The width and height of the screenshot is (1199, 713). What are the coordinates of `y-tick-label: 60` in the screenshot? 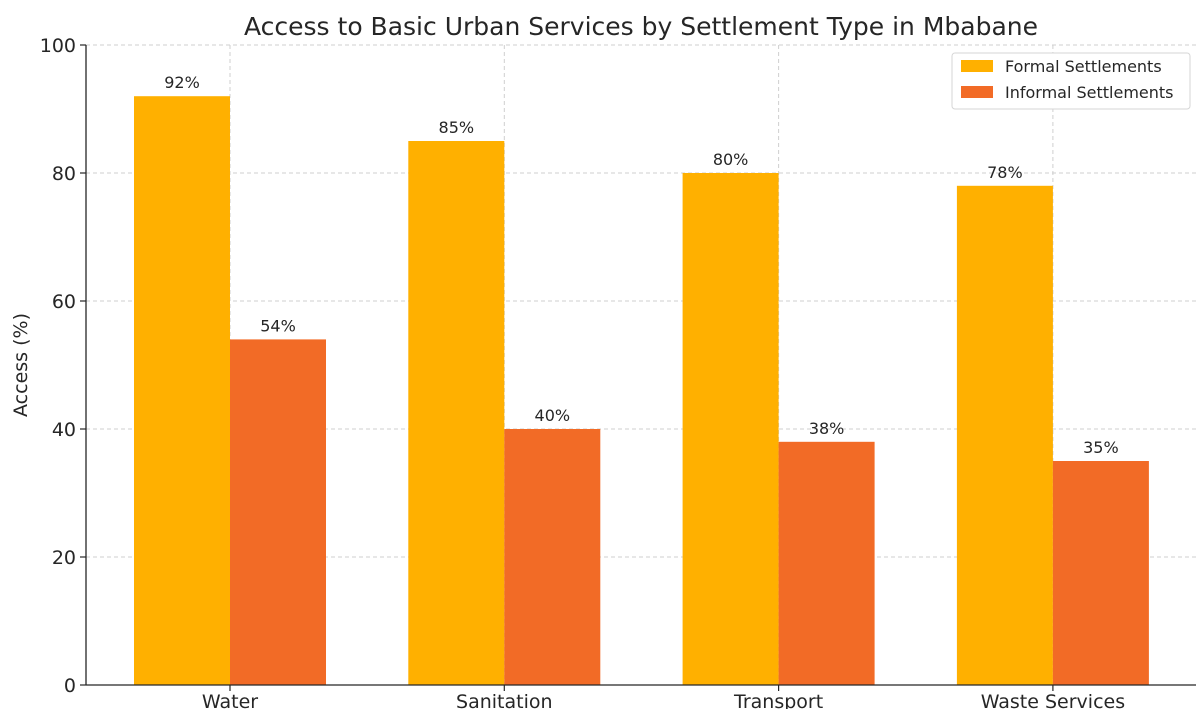 It's located at (64, 302).